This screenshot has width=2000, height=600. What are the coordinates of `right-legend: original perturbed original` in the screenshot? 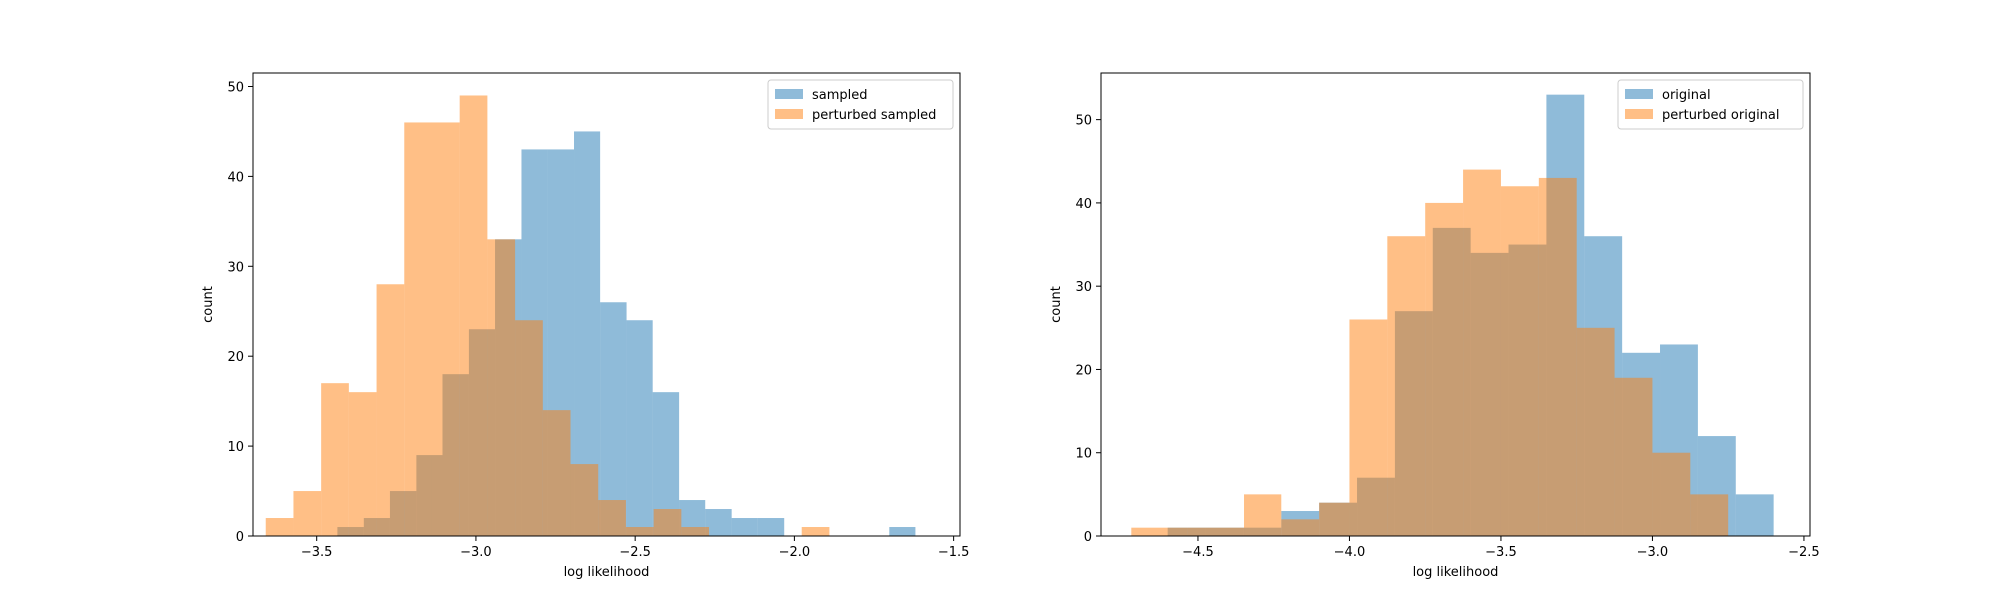 It's located at (1710, 104).